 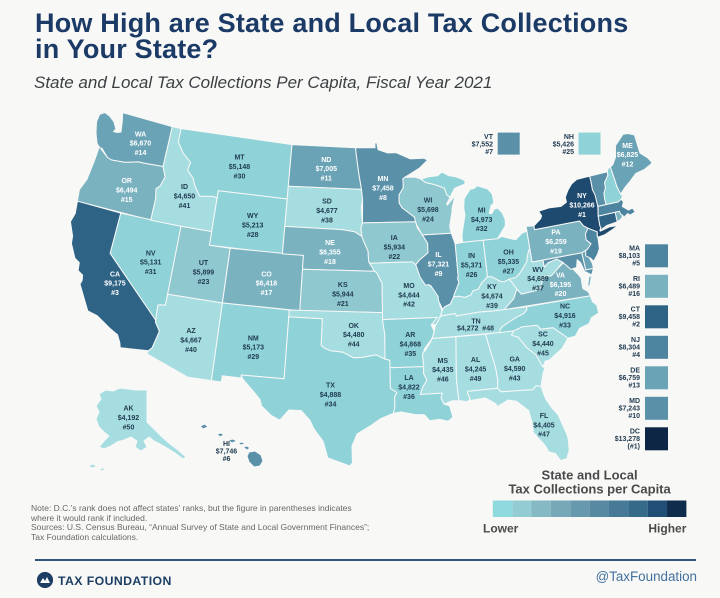 What do you see at coordinates (483, 145) in the screenshot?
I see `svg-text:VT$7,552#7: VT $7,552 #7` at bounding box center [483, 145].